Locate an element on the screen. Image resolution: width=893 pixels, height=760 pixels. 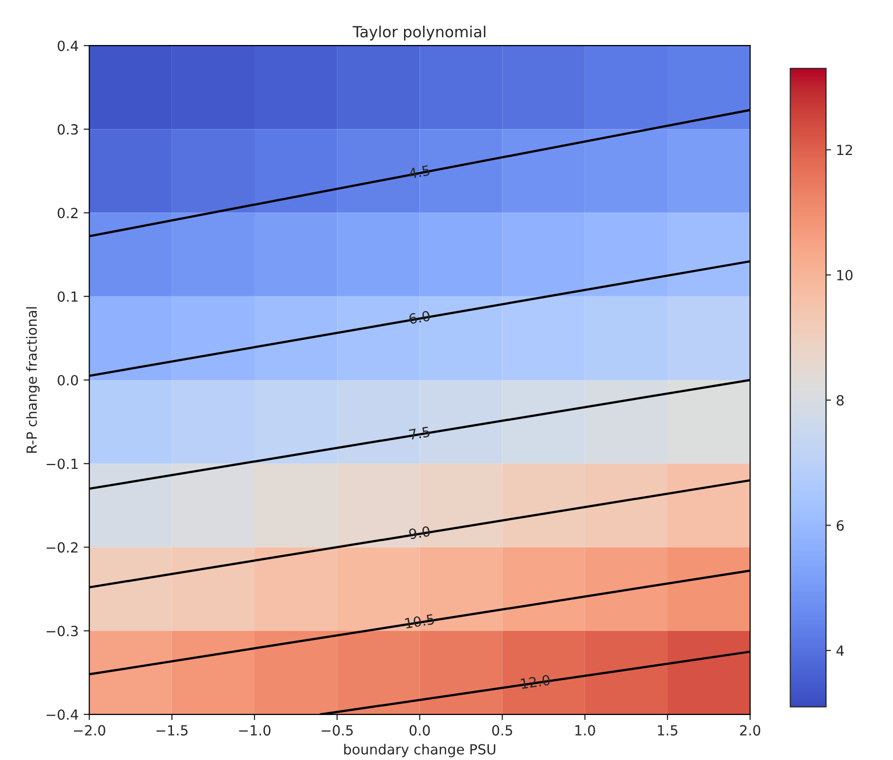
text: 12.0 is located at coordinates (535, 682).